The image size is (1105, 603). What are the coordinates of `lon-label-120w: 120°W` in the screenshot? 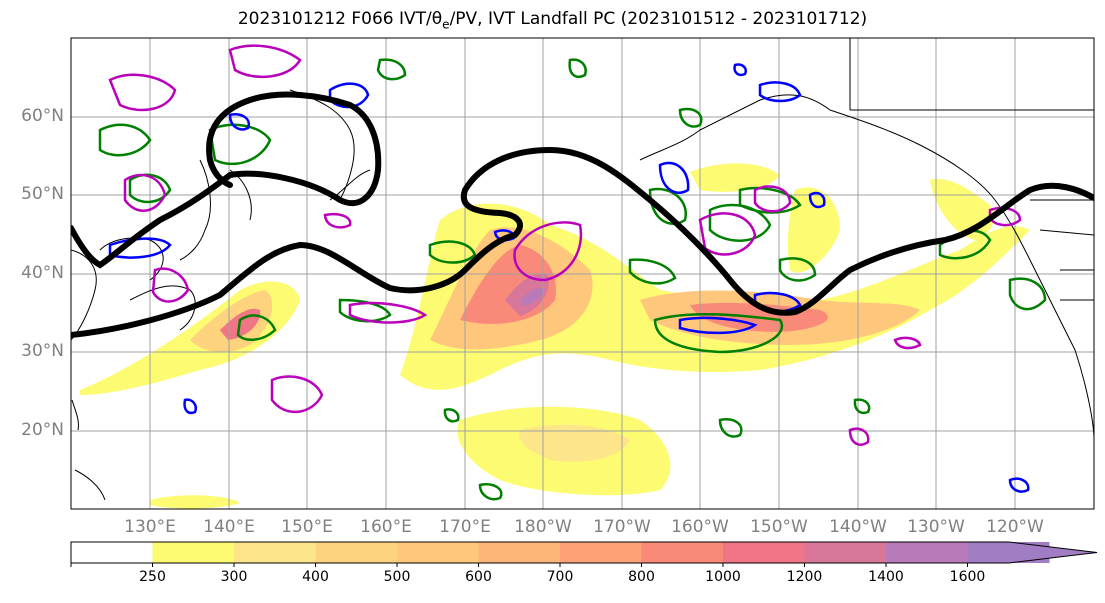 It's located at (1015, 527).